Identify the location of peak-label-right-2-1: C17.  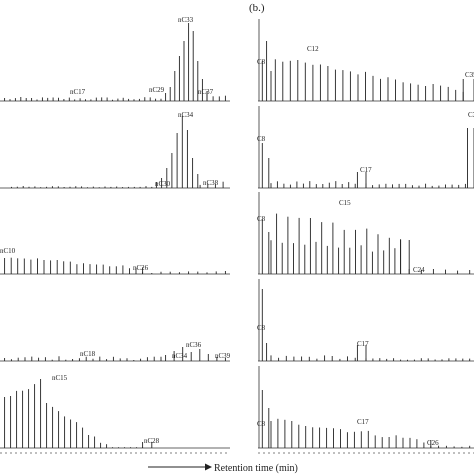
(366, 170).